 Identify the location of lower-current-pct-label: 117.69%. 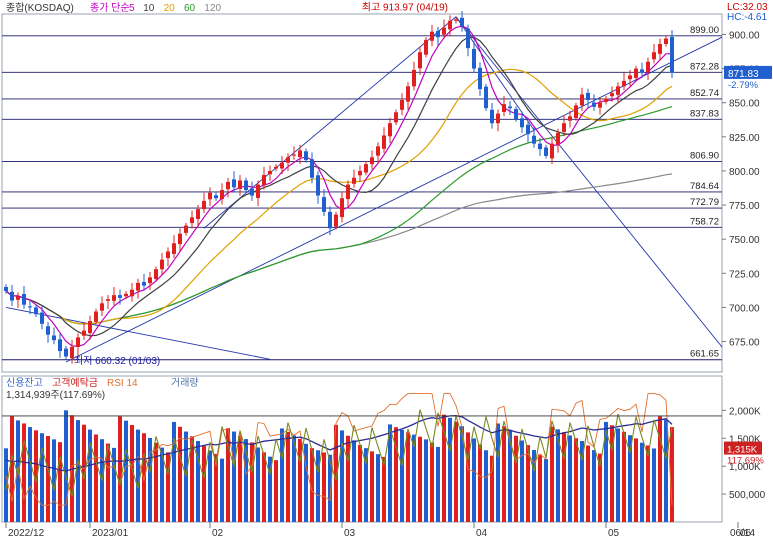
(745, 461).